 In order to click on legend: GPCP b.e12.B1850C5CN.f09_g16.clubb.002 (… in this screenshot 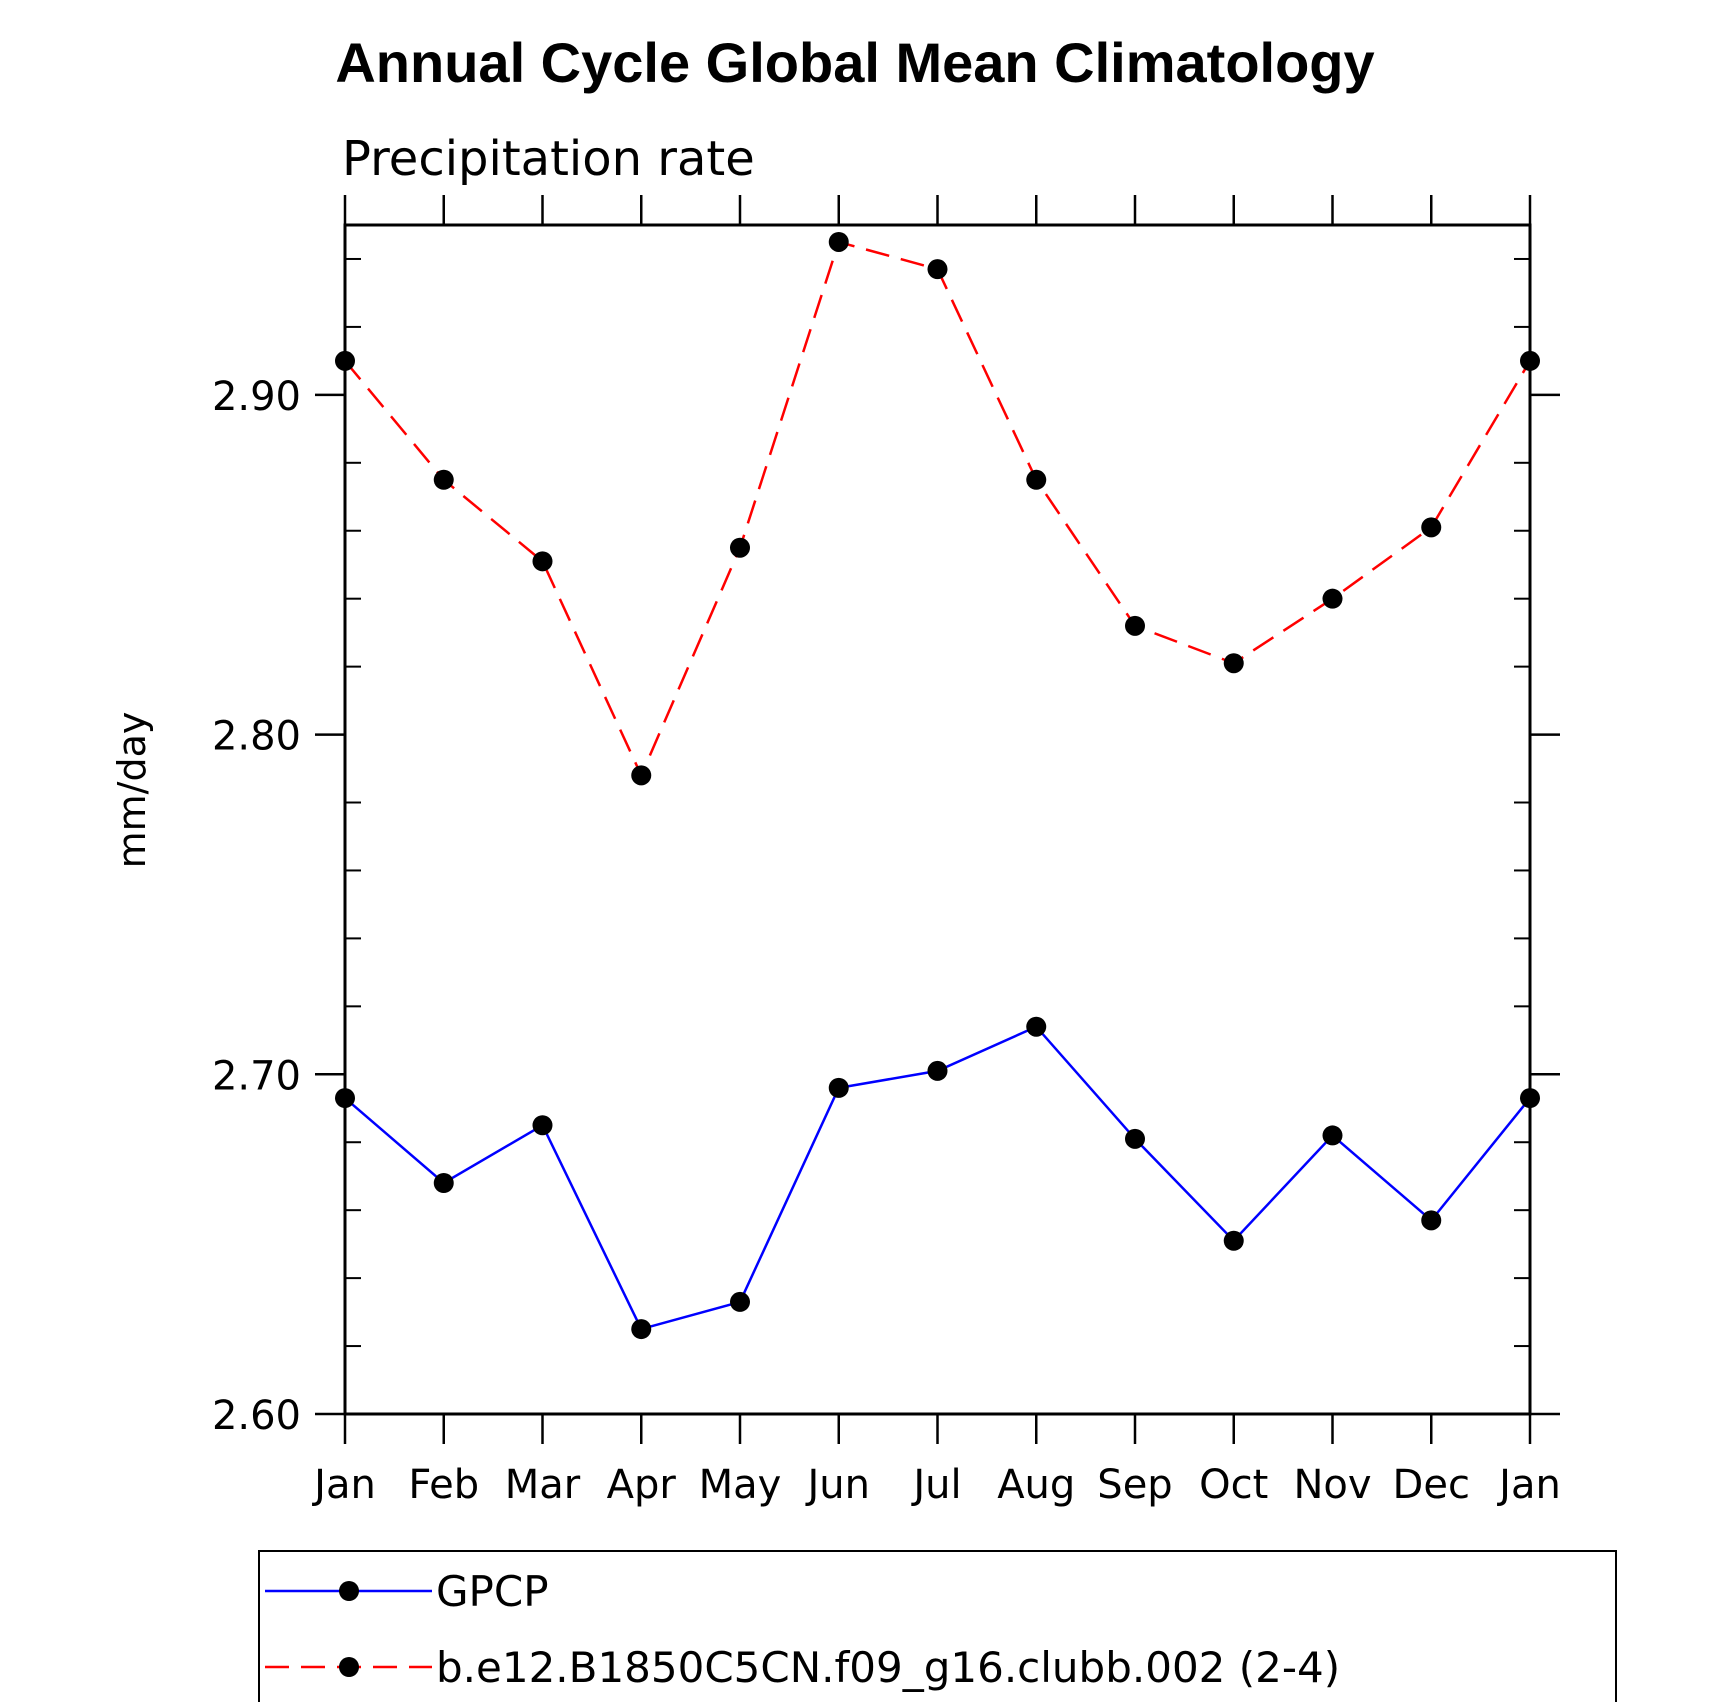, I will do `click(937, 1626)`.